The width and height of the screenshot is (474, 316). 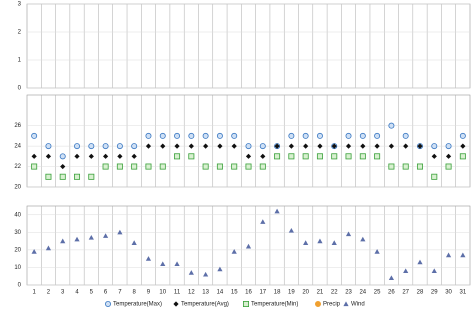 I want to click on x-tick-label: 22, so click(x=334, y=293).